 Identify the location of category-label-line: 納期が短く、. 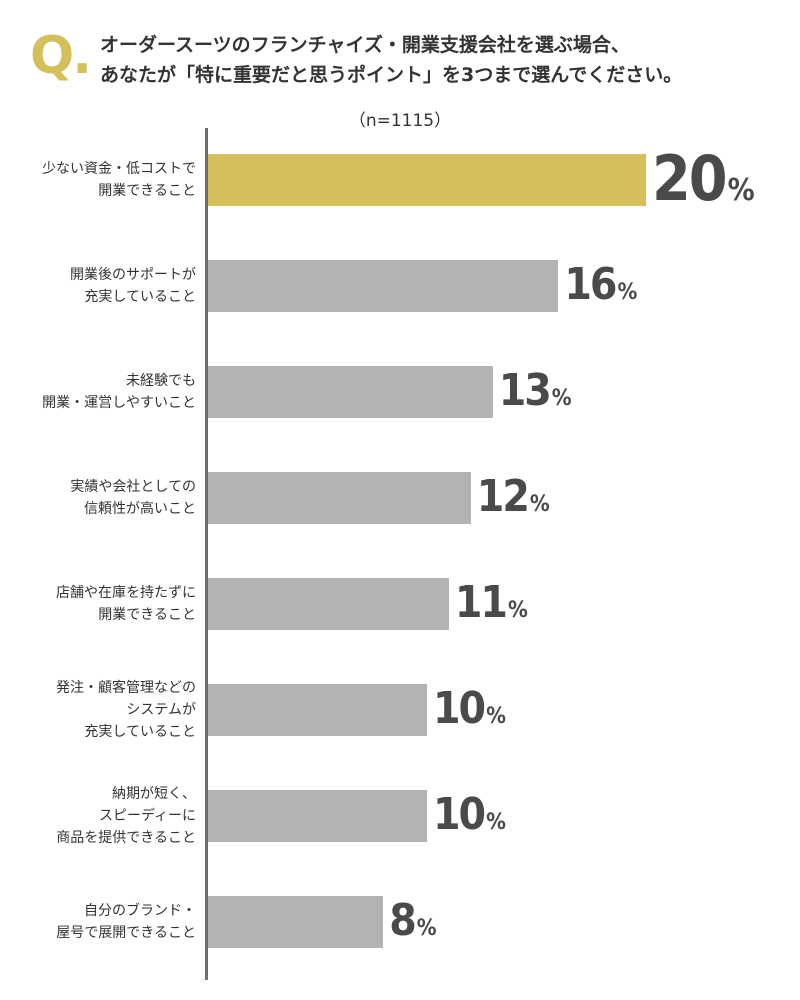
(154, 794).